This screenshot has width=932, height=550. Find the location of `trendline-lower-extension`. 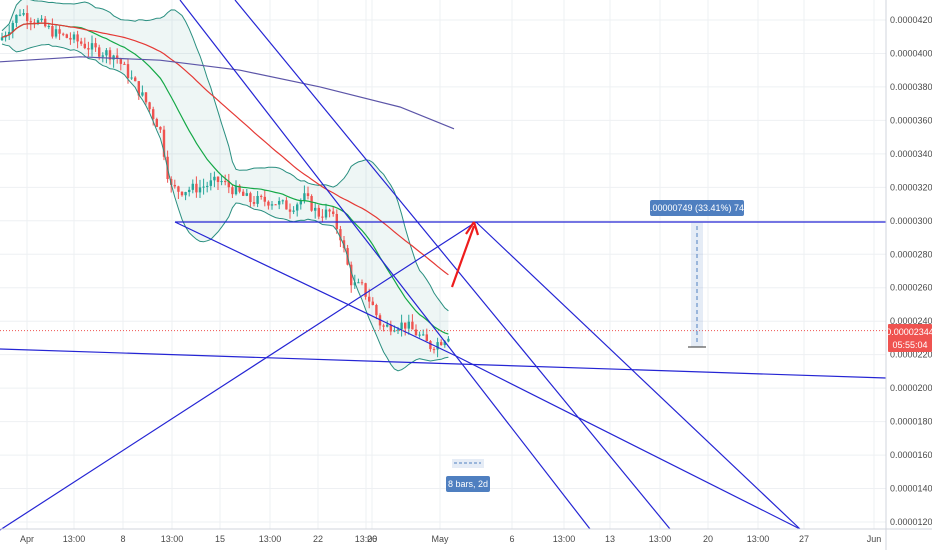

trendline-lower-extension is located at coordinates (628, 442).